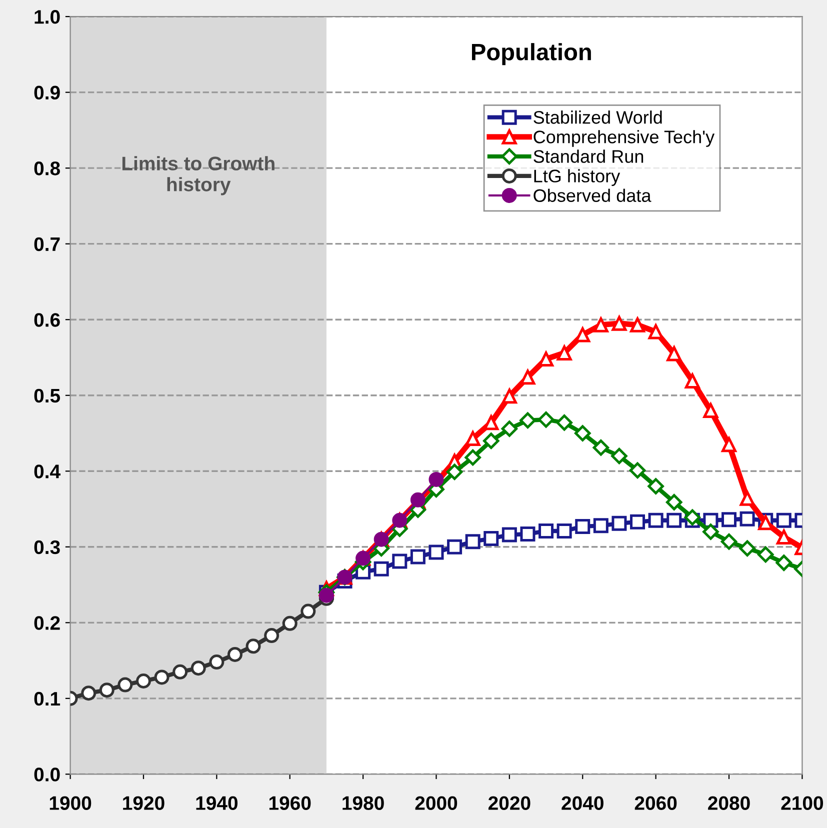 Image resolution: width=827 pixels, height=828 pixels. What do you see at coordinates (531, 54) in the screenshot?
I see `text: Population` at bounding box center [531, 54].